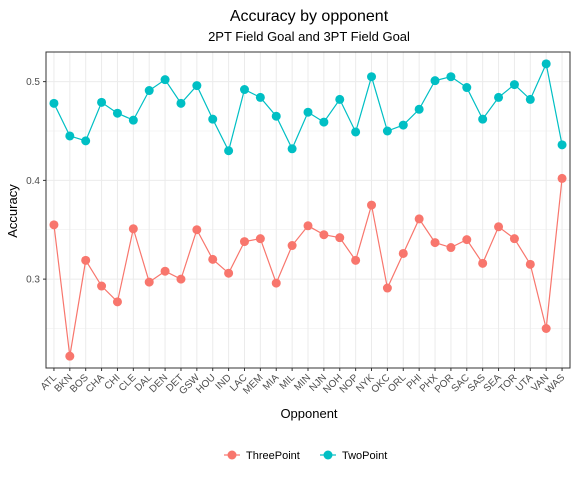 This screenshot has width=576, height=480. I want to click on y-axis-title: Accuracy, so click(12, 211).